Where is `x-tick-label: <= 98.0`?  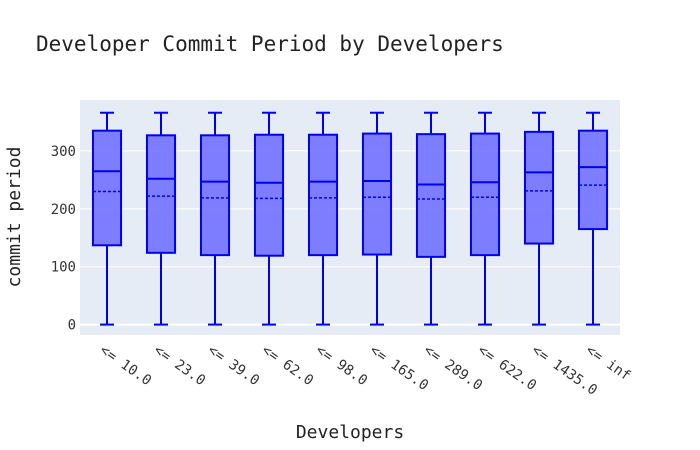
x-tick-label: <= 98.0 is located at coordinates (342, 365).